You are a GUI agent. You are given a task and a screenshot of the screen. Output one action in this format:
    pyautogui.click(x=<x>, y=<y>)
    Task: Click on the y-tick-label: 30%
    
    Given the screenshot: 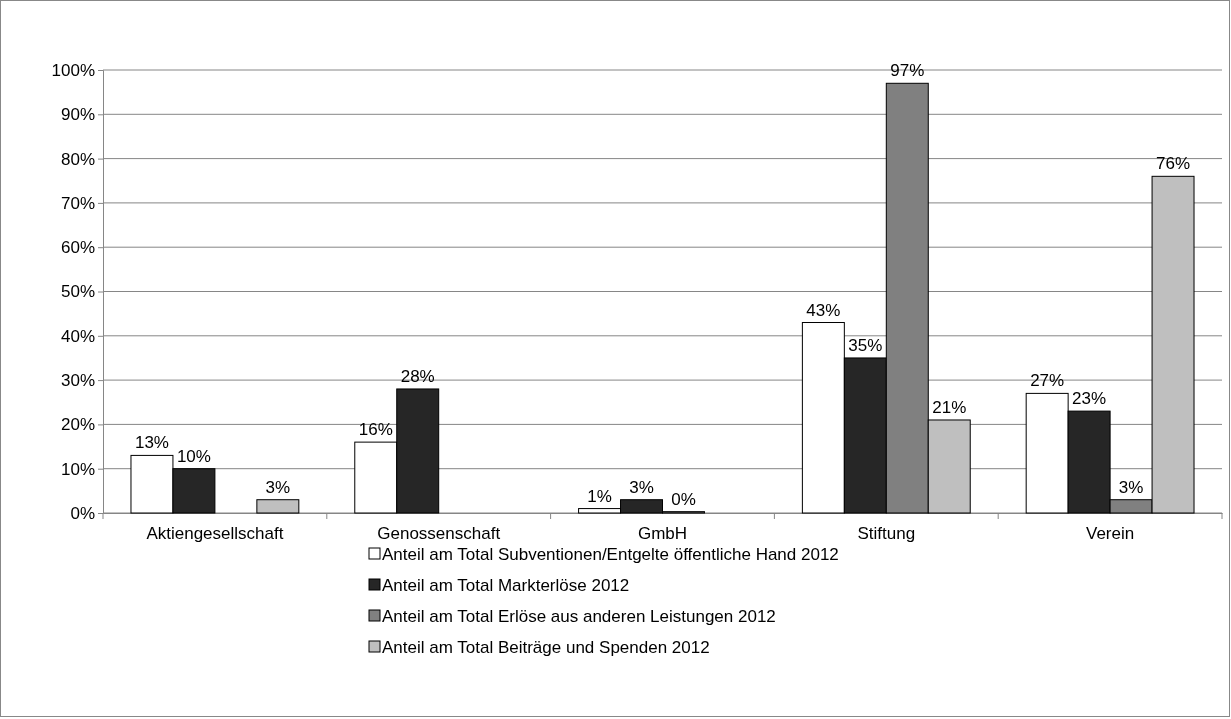 What is the action you would take?
    pyautogui.click(x=77, y=381)
    